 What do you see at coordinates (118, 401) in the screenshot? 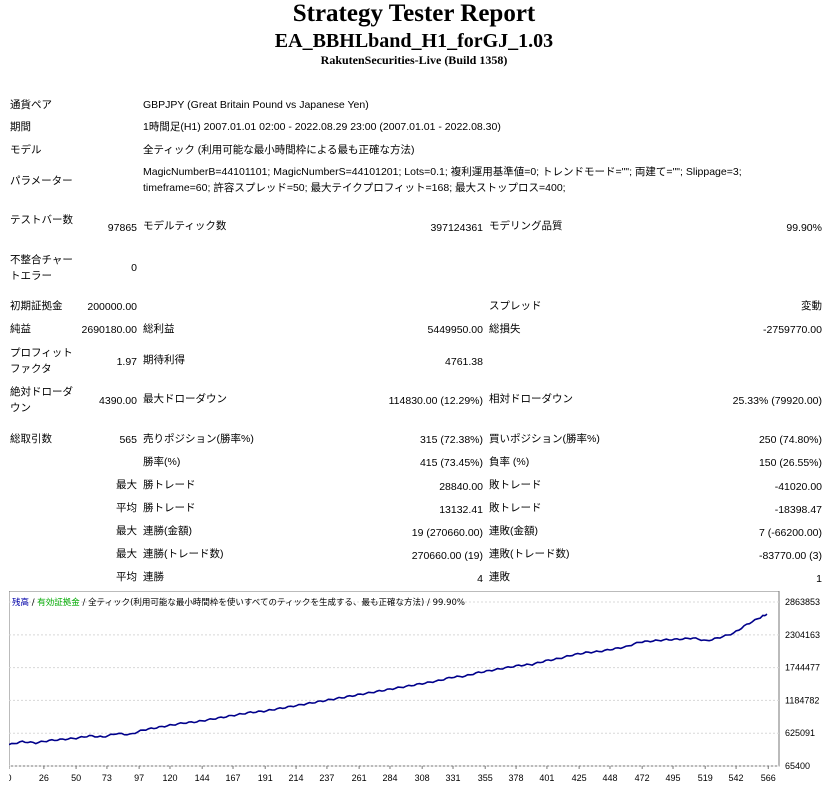
I see `absolute-drawdown-value: 4390.00` at bounding box center [118, 401].